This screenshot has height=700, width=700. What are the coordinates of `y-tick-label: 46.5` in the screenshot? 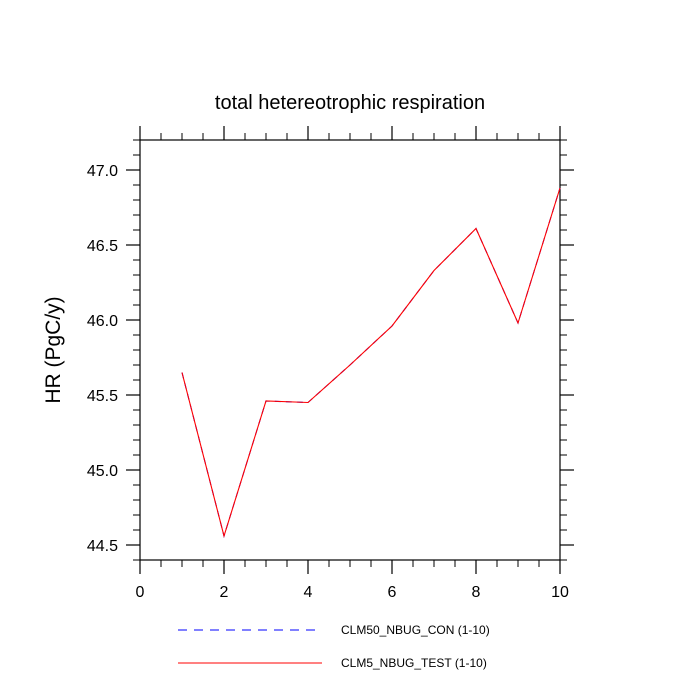 It's located at (102, 246).